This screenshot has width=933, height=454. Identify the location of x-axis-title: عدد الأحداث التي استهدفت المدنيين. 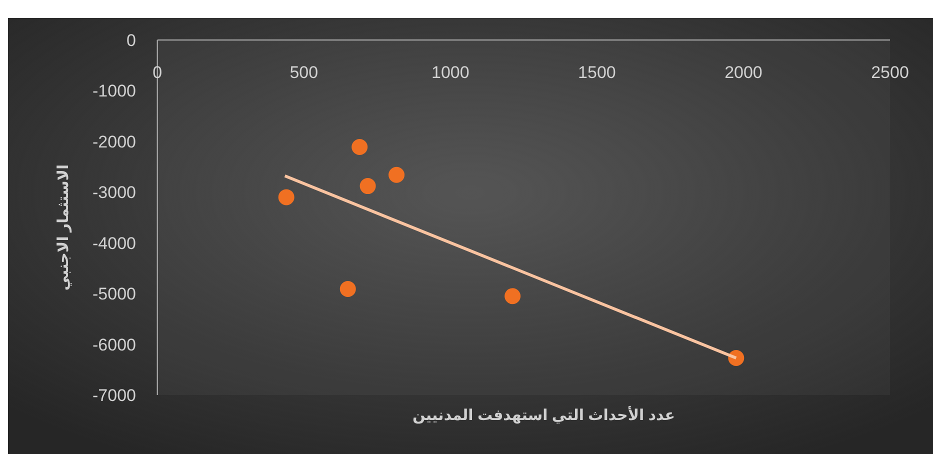
(543, 414).